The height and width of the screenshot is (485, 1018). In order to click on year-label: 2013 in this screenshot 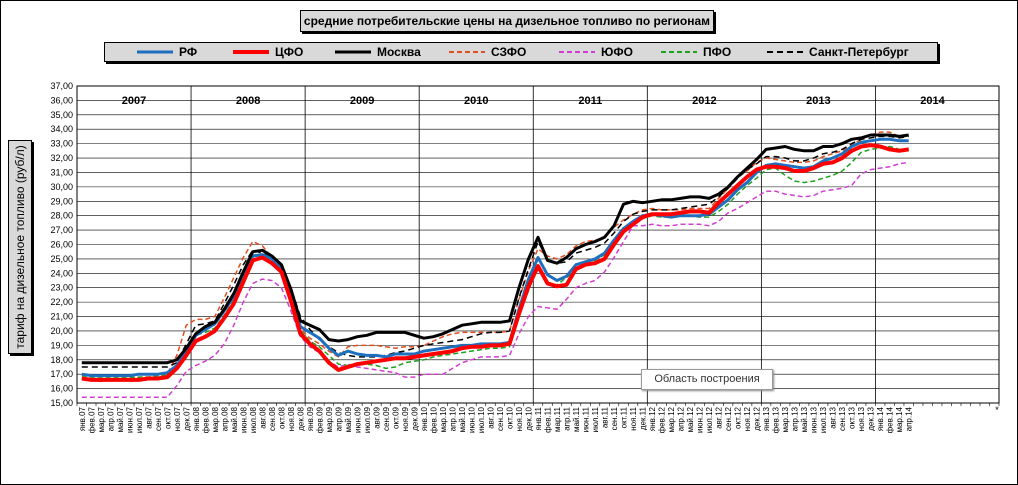, I will do `click(818, 101)`.